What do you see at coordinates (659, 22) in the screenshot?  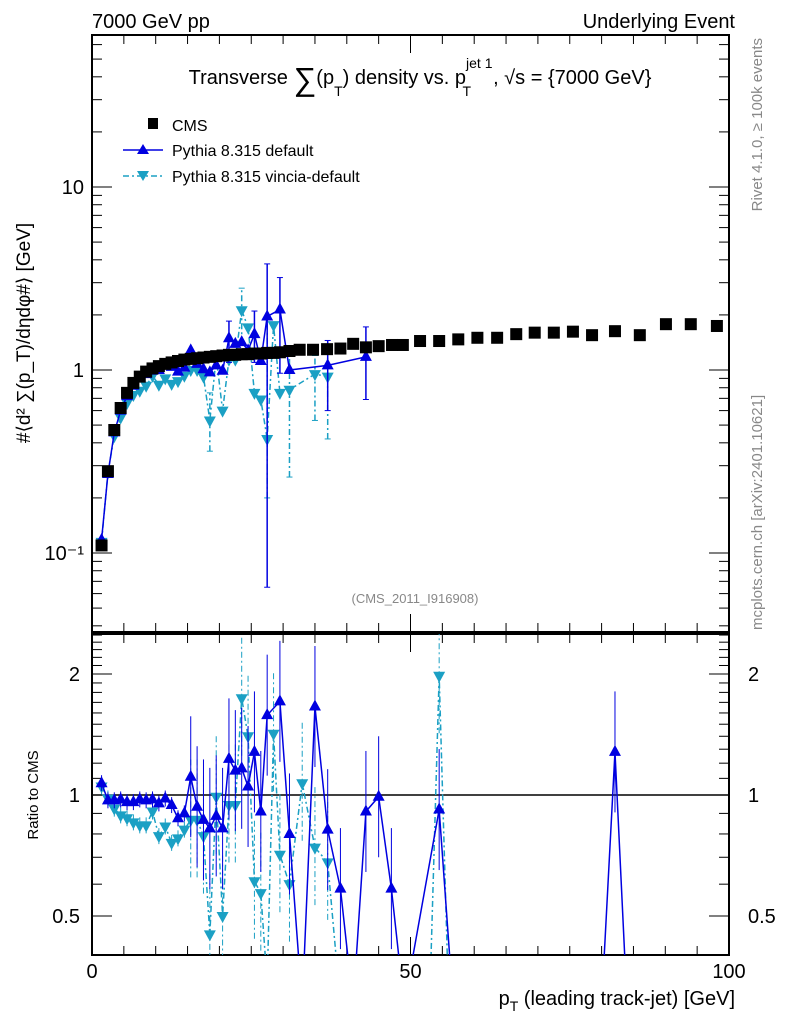 I see `header-right: Underlying Event` at bounding box center [659, 22].